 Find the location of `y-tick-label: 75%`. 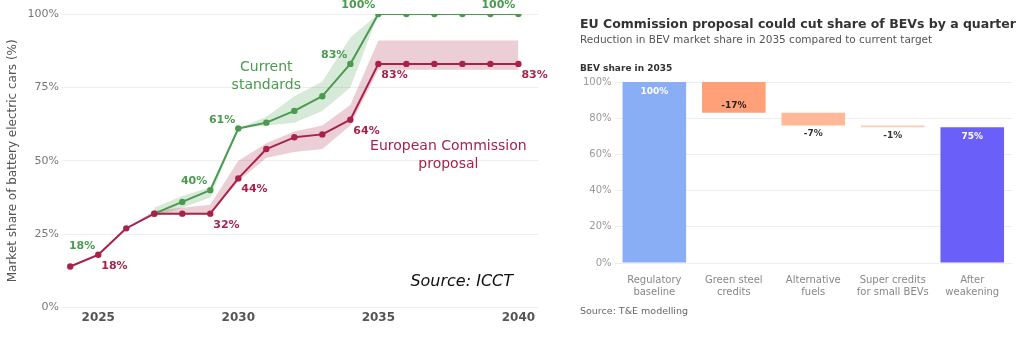

y-tick-label: 75% is located at coordinates (46, 87).